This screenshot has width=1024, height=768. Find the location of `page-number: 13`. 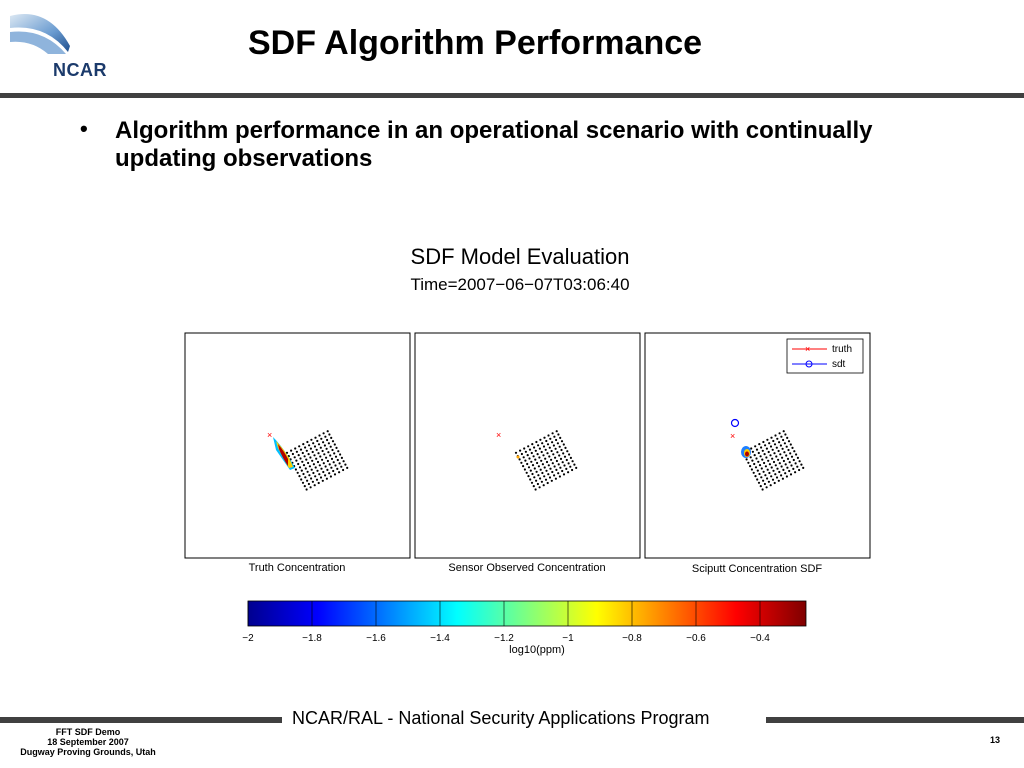

page-number: 13 is located at coordinates (994, 740).